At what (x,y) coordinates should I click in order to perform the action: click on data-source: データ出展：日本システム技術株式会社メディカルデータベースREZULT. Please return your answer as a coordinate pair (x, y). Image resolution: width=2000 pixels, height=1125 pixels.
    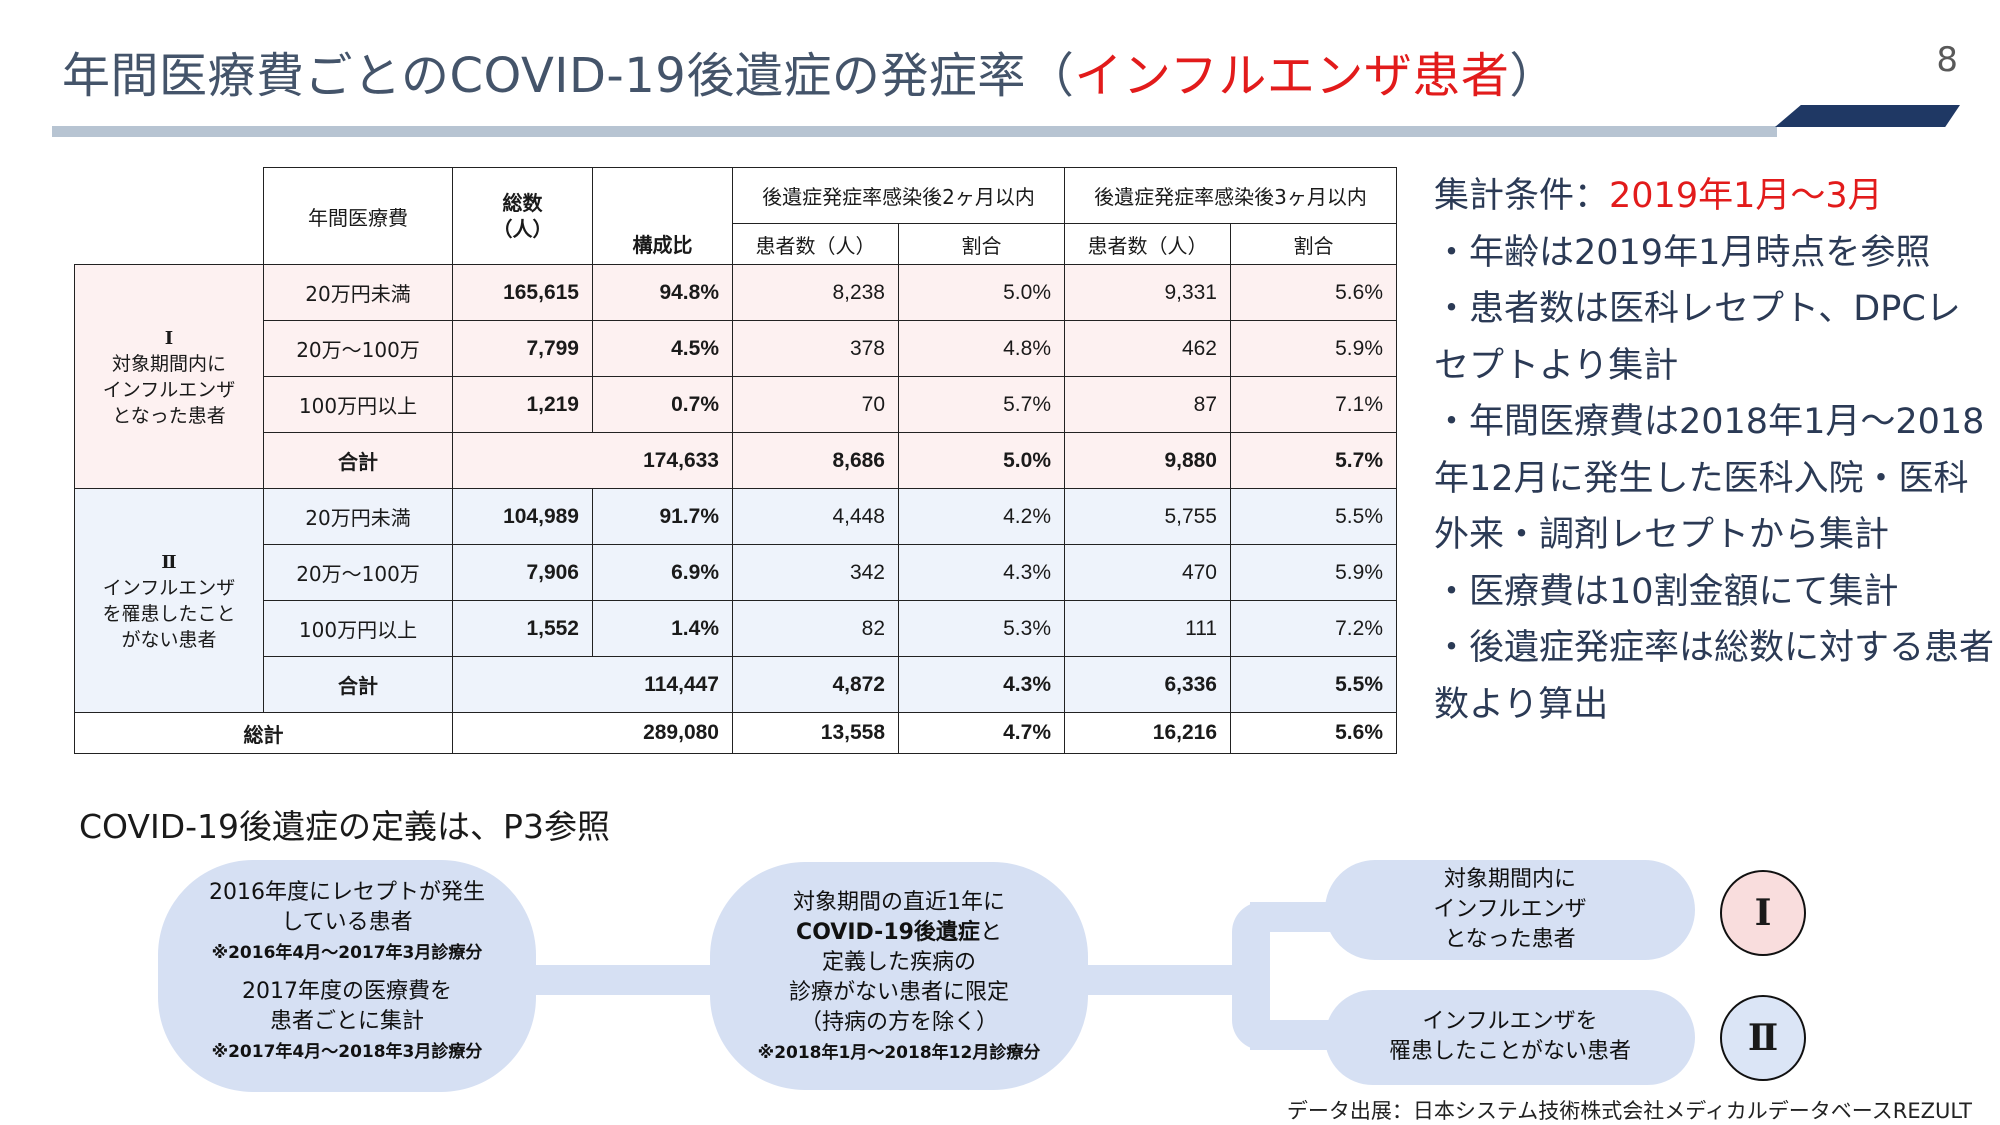
    Looking at the image, I should click on (1629, 1111).